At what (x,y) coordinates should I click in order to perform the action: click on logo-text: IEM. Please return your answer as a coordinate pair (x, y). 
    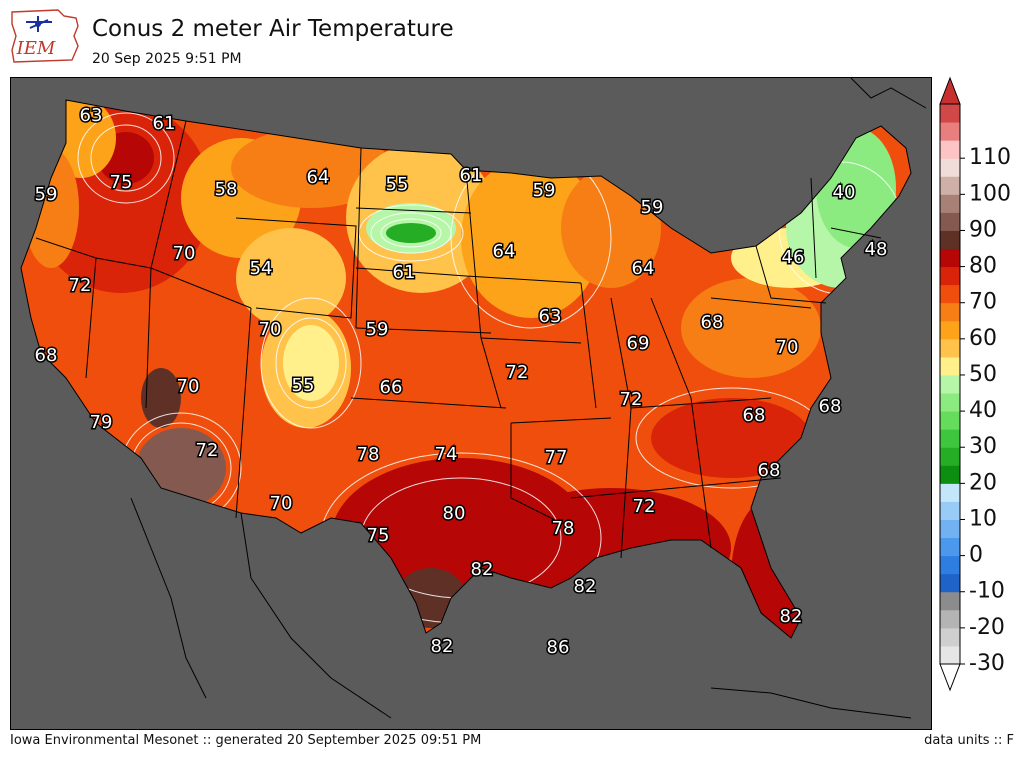
    Looking at the image, I should click on (36, 48).